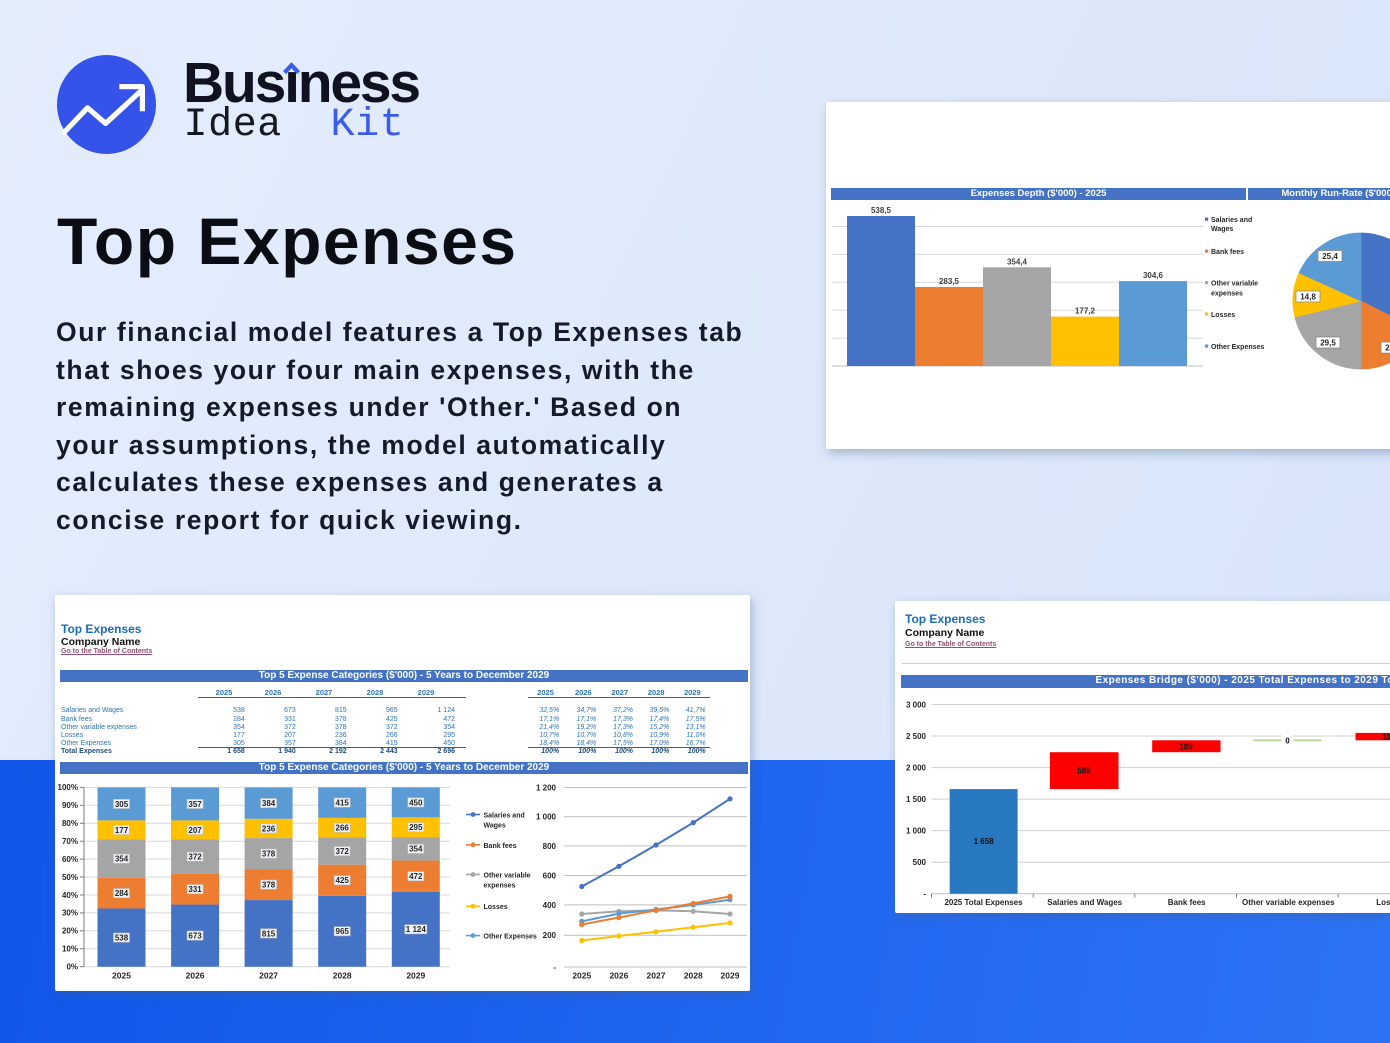  What do you see at coordinates (122, 804) in the screenshot?
I see `svg-text: 305` at bounding box center [122, 804].